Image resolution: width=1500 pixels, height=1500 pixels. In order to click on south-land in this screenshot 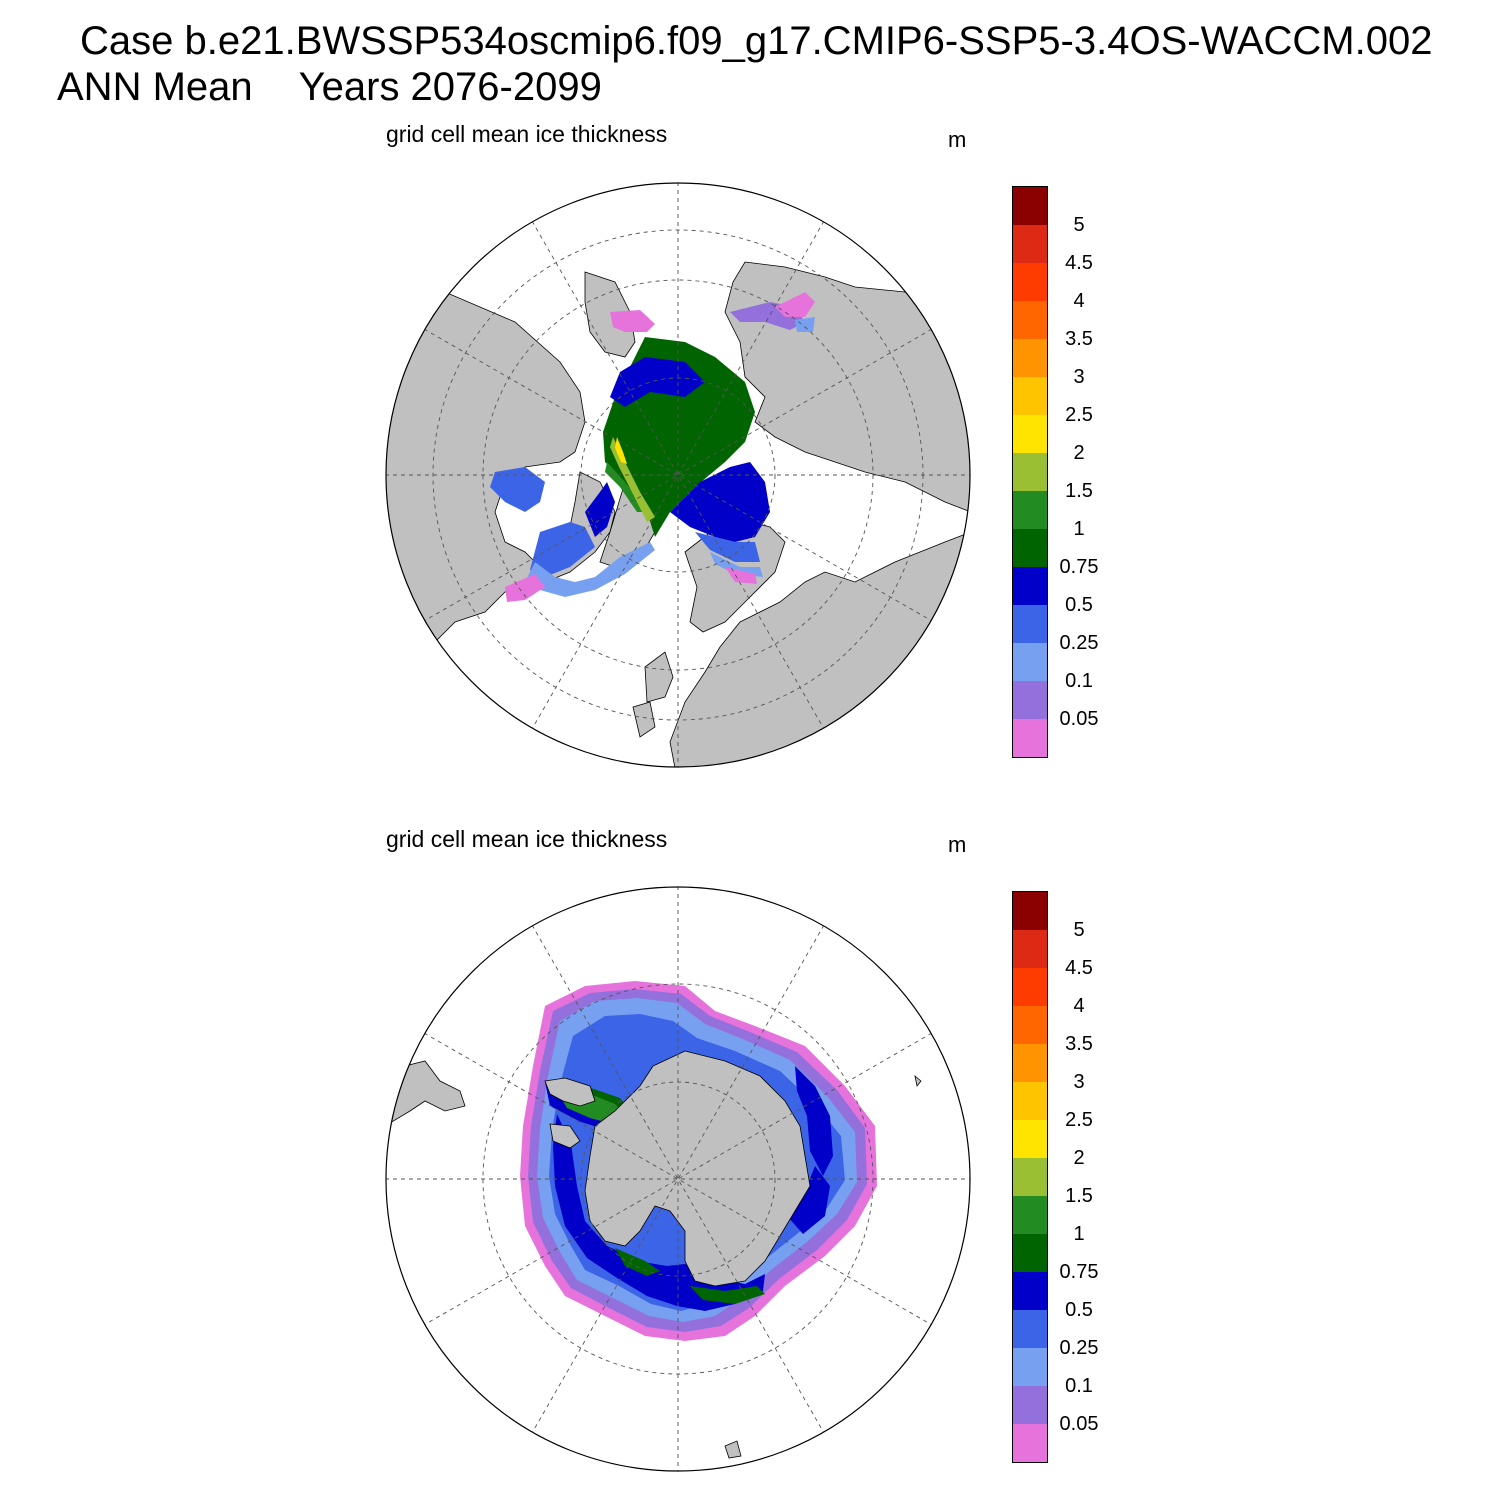, I will do `click(654, 1254)`.